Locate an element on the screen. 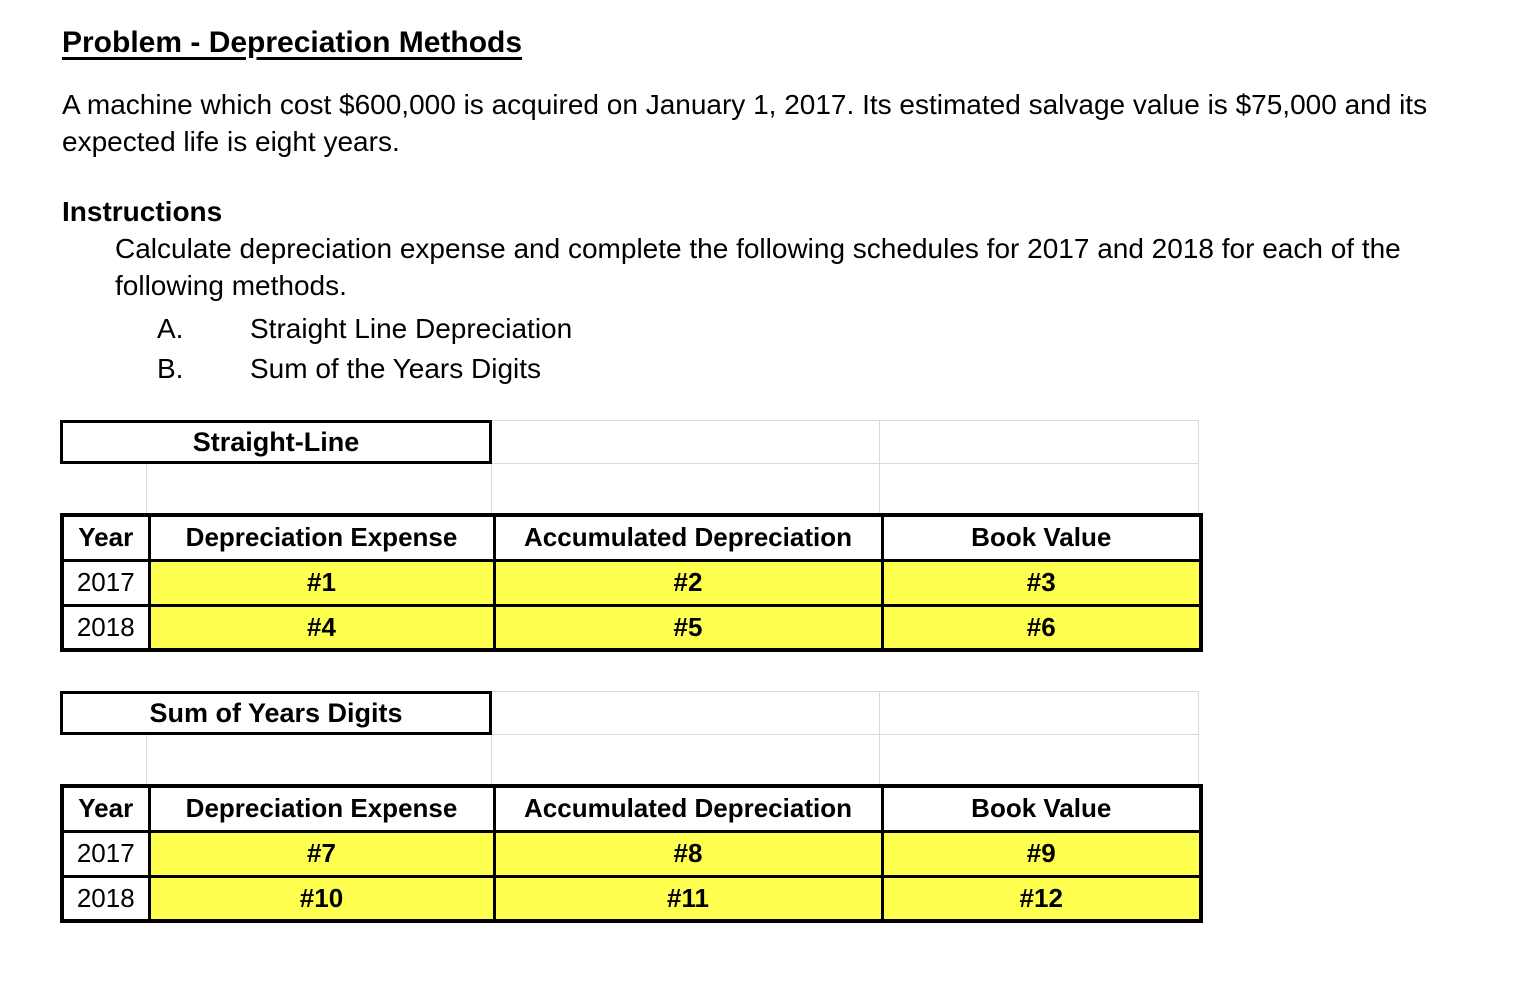 The height and width of the screenshot is (1006, 1514). method-label: B. is located at coordinates (170, 368).